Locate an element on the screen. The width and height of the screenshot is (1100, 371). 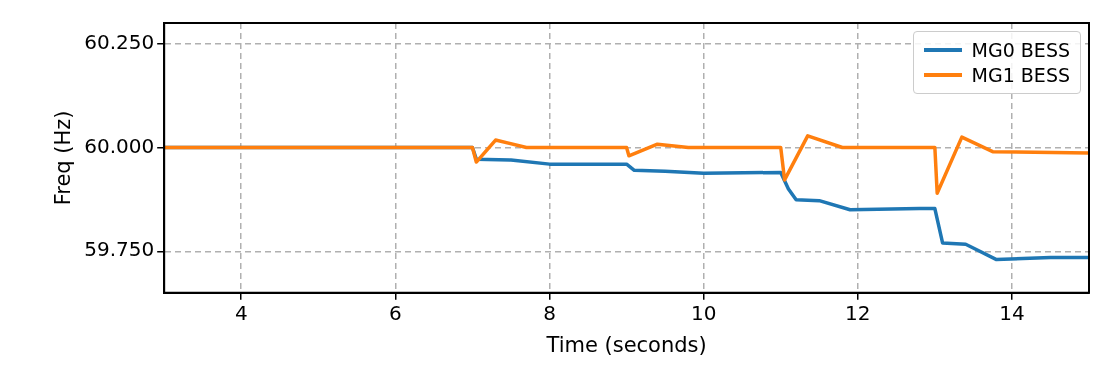
y-tick-label: 59.750 is located at coordinates (119, 249).